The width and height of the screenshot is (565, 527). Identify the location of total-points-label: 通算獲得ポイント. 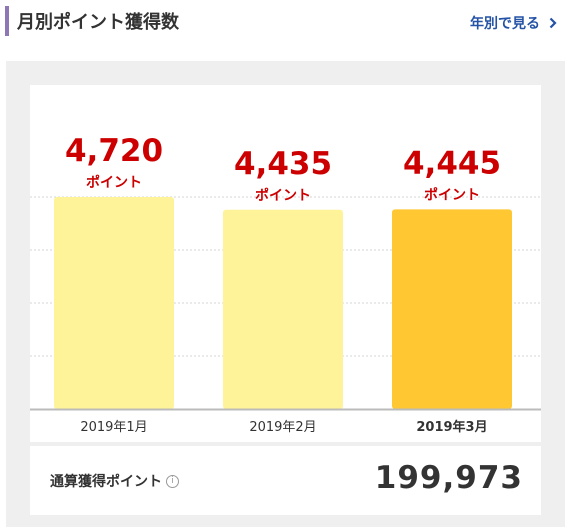
(106, 482).